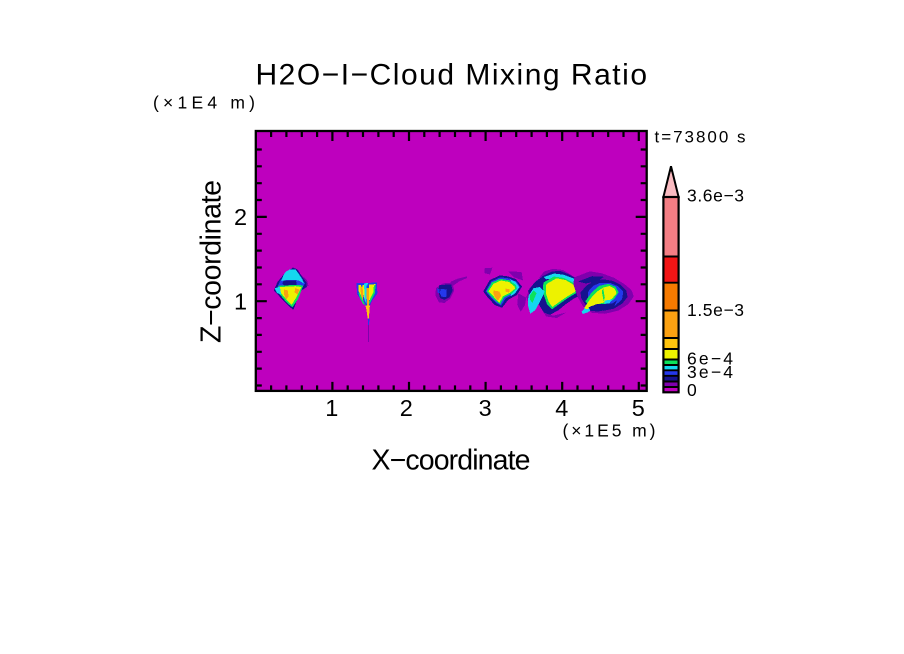 Image resolution: width=904 pixels, height=654 pixels. Describe the element at coordinates (485, 408) in the screenshot. I see `svg-text: 3` at that location.